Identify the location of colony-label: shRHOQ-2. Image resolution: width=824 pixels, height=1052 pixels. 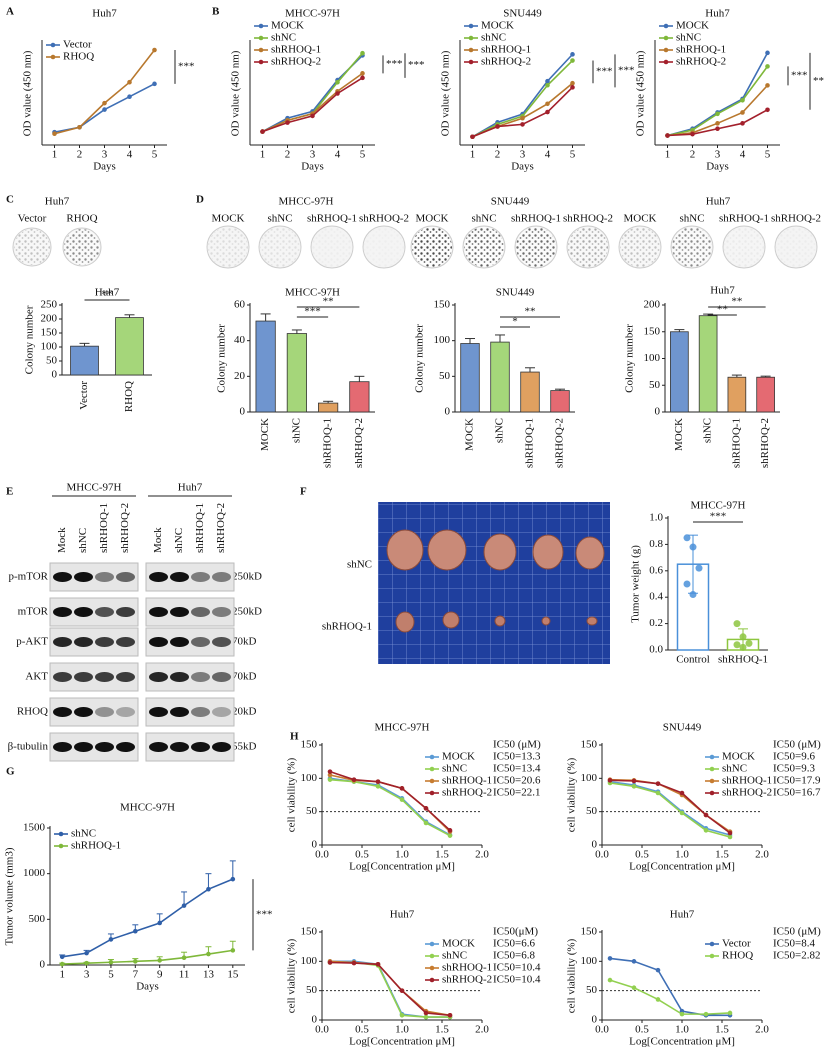
(796, 219).